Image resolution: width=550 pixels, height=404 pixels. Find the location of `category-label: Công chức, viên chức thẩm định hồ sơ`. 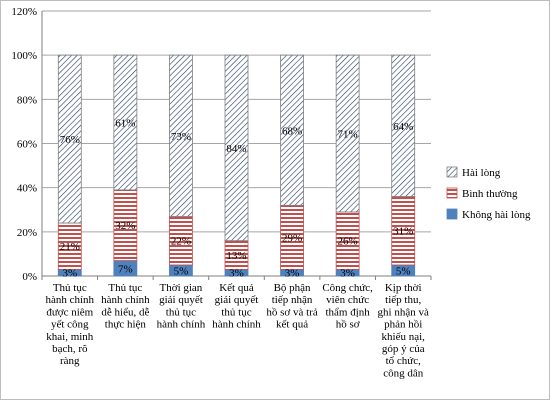

category-label: Công chức, viên chức thẩm định hồ sơ is located at coordinates (347, 306).